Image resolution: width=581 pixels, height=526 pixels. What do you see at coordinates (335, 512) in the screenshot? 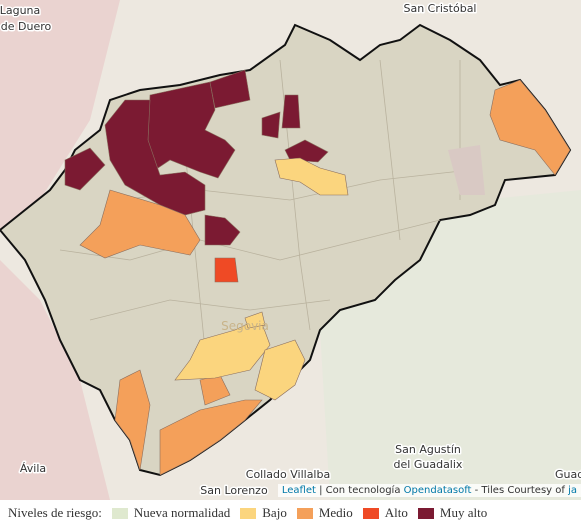
I see `legend-label: Medio` at bounding box center [335, 512].